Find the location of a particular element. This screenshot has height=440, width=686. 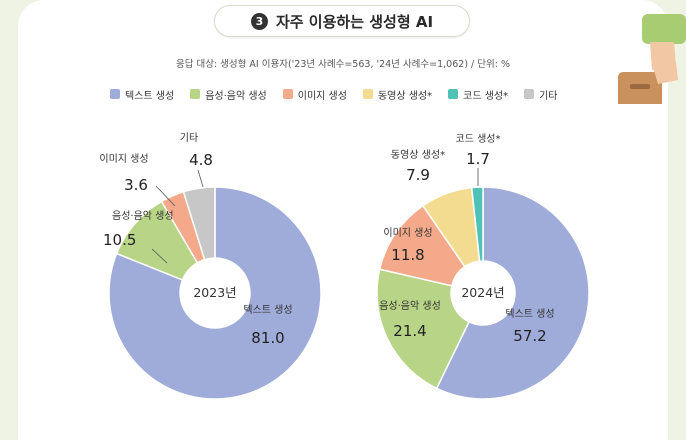

slice-value-label: 11.8 is located at coordinates (407, 255).